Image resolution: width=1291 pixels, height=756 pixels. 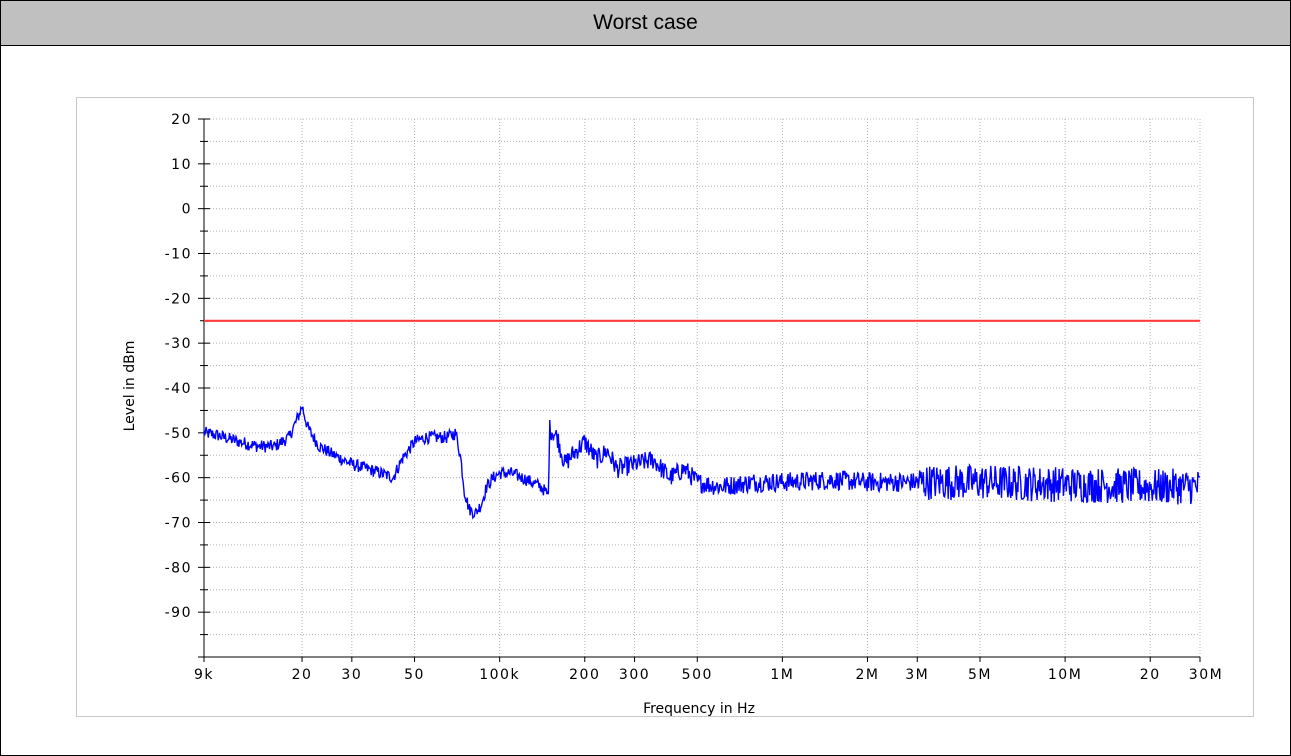 I want to click on x-tick-label: 50, so click(x=414, y=675).